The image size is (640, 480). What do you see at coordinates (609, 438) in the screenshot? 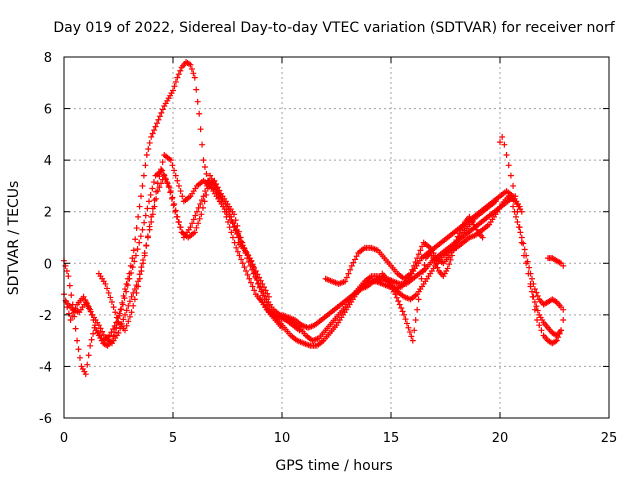
I see `x-tick-label: 25` at bounding box center [609, 438].